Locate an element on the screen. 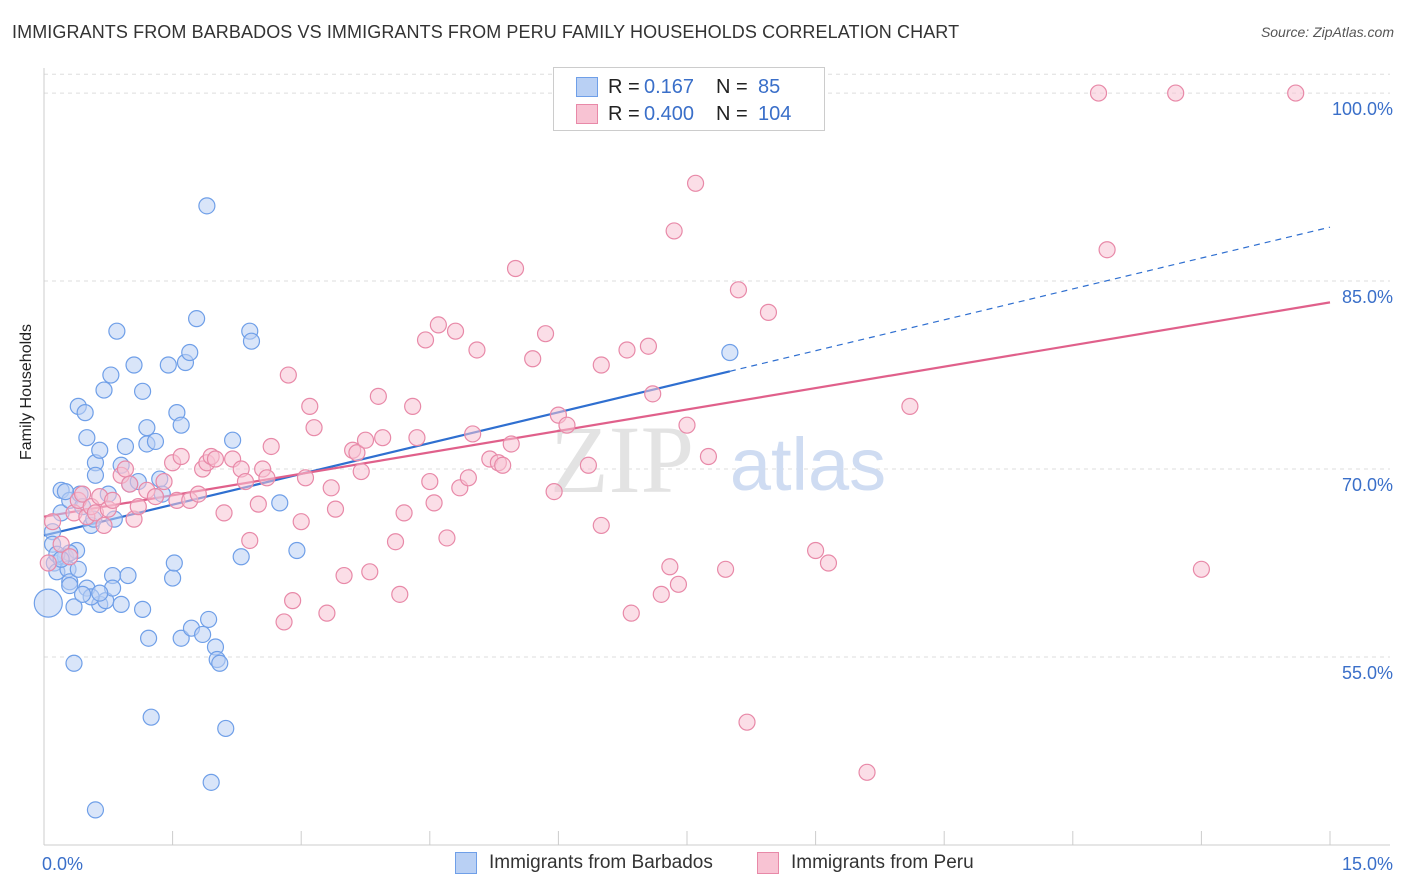 This screenshot has height=892, width=1406. bottom-legend-label-peru: Immigrants from Peru is located at coordinates (882, 862).